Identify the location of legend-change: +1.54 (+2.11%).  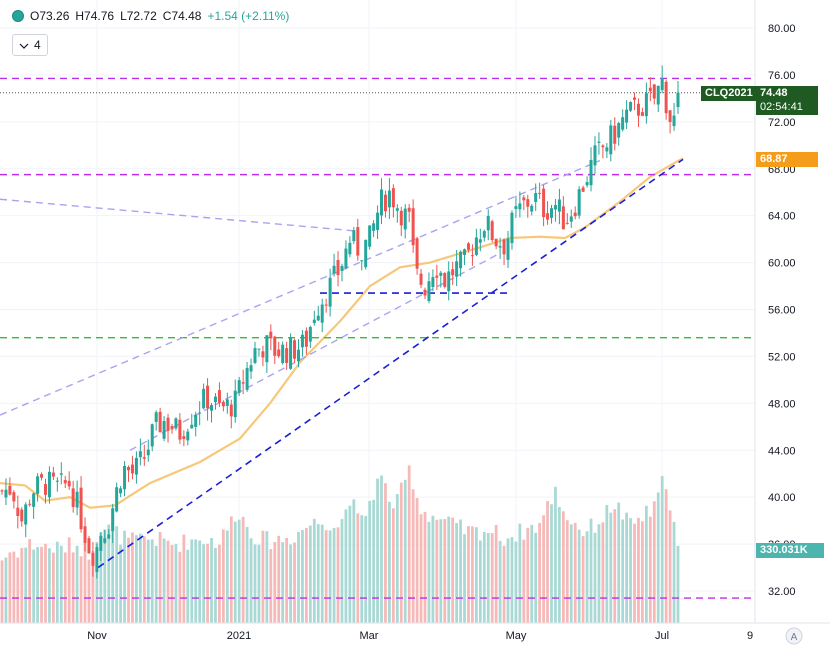
(248, 16).